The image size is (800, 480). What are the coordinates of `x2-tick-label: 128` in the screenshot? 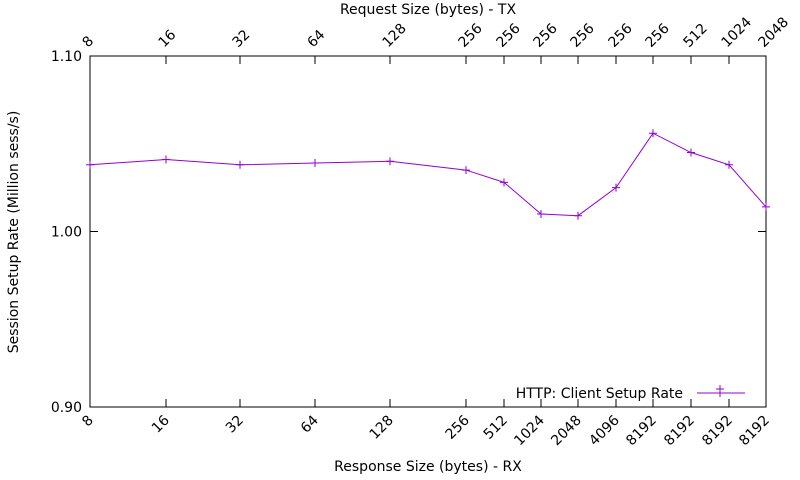 It's located at (395, 36).